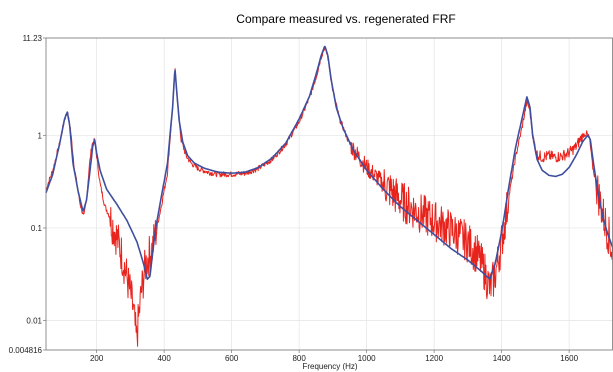  Describe the element at coordinates (27, 194) in the screenshot. I see `y-axis-ticks: 11.23 1 0.1 0.01 0.004816` at that location.